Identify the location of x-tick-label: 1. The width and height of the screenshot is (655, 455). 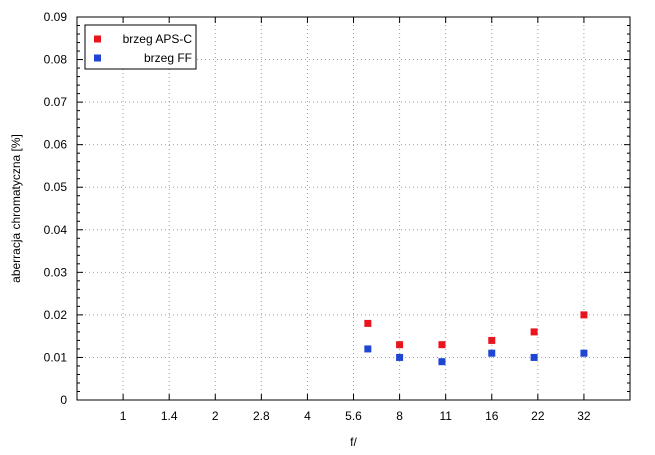
(123, 416).